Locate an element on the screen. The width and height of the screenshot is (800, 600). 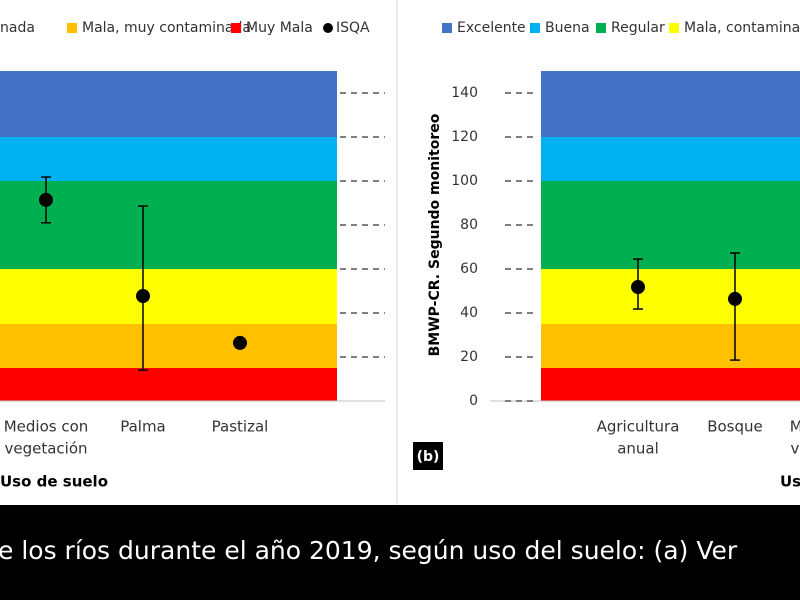
x-tick-label: Pastizal is located at coordinates (240, 427).